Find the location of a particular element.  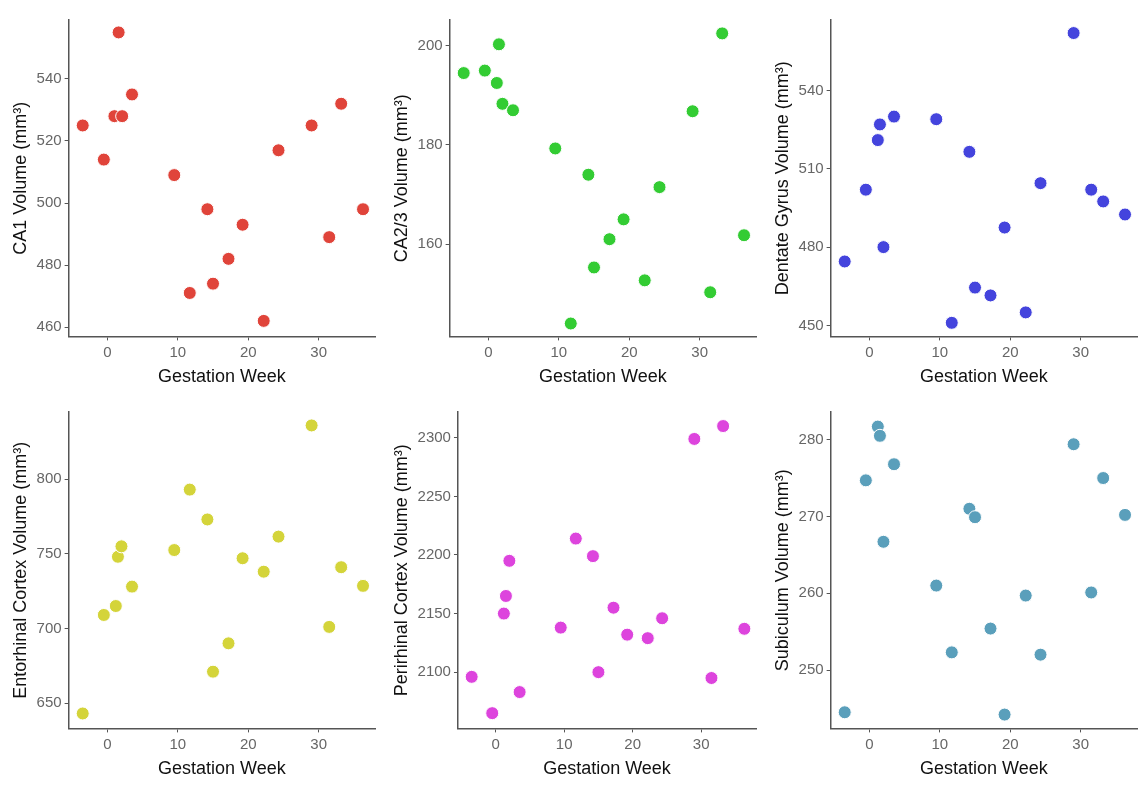

y-tick-label: 2200 is located at coordinates (434, 554).